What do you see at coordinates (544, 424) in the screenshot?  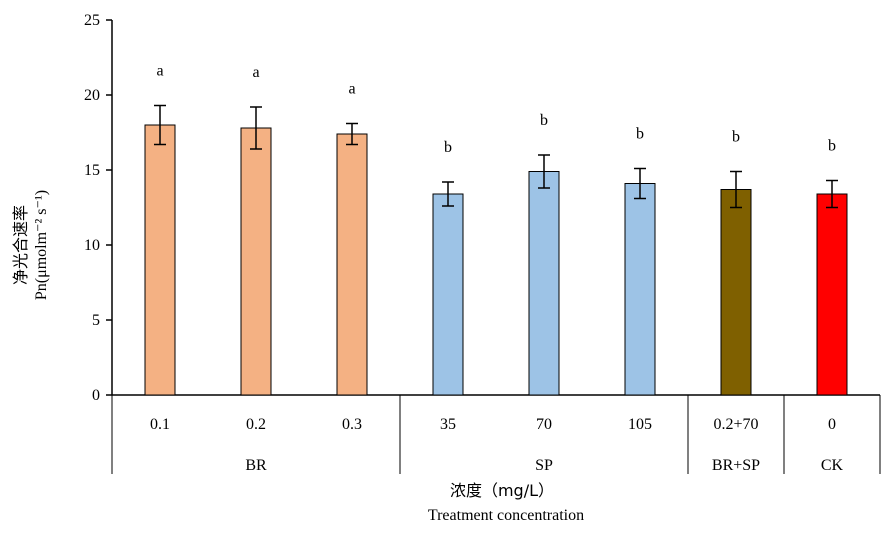 I see `category-label: 70` at bounding box center [544, 424].